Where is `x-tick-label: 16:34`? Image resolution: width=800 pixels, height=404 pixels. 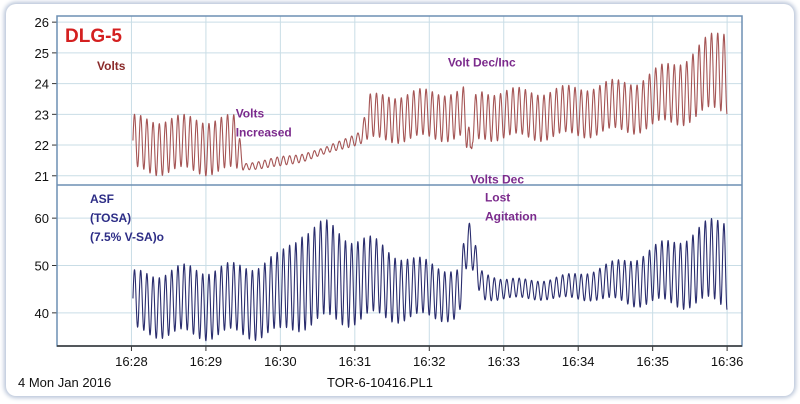 x-tick-label: 16:34 is located at coordinates (578, 361).